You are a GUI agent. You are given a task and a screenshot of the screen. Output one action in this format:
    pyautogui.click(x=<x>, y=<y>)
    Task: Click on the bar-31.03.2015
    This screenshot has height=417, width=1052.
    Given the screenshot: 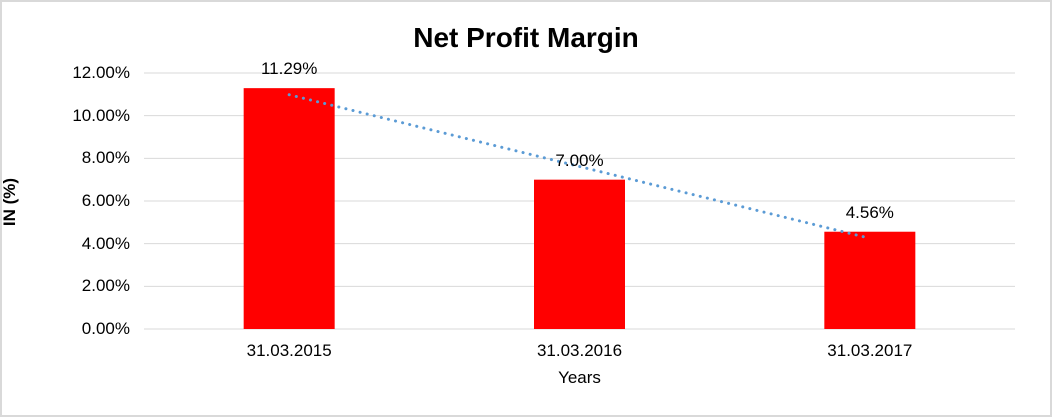 What is the action you would take?
    pyautogui.click(x=289, y=208)
    